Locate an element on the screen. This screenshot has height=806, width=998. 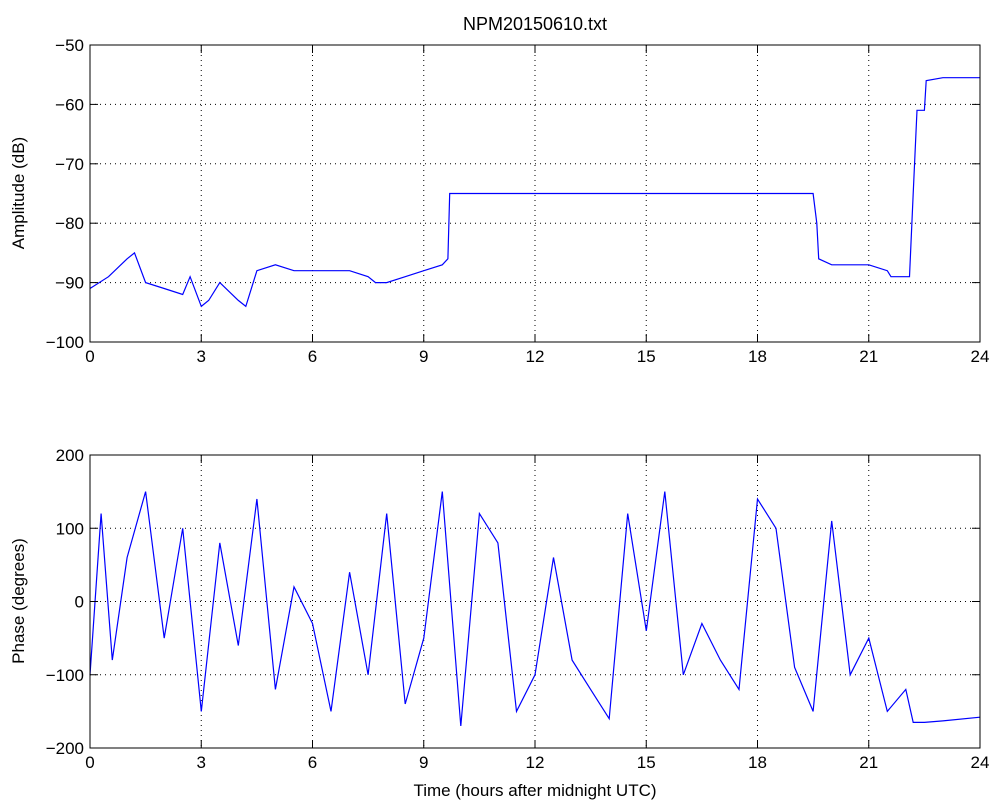
phase-x-tick-label: 0 is located at coordinates (89, 762).